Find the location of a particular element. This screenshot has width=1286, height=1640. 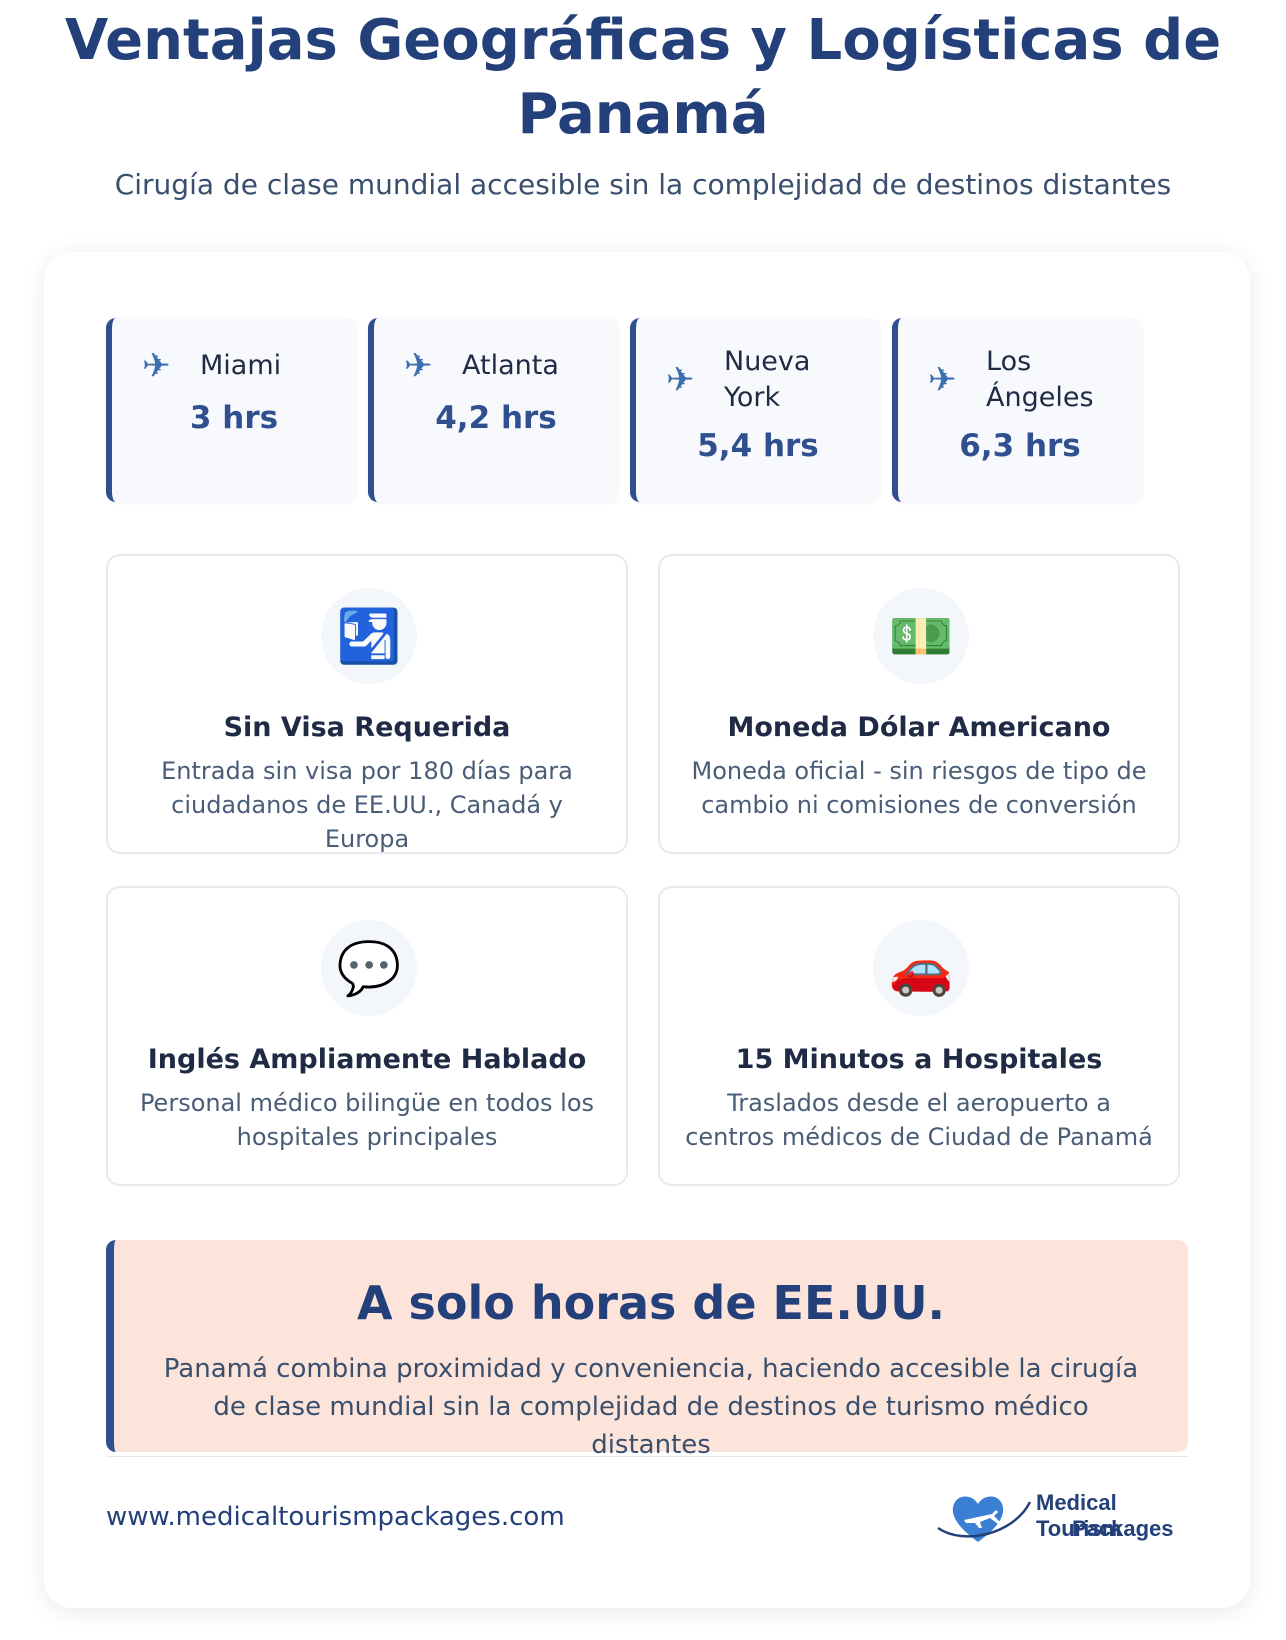

flight-card-nueva-york: ✈ Nueva York 5,4 hrs is located at coordinates (755, 410).